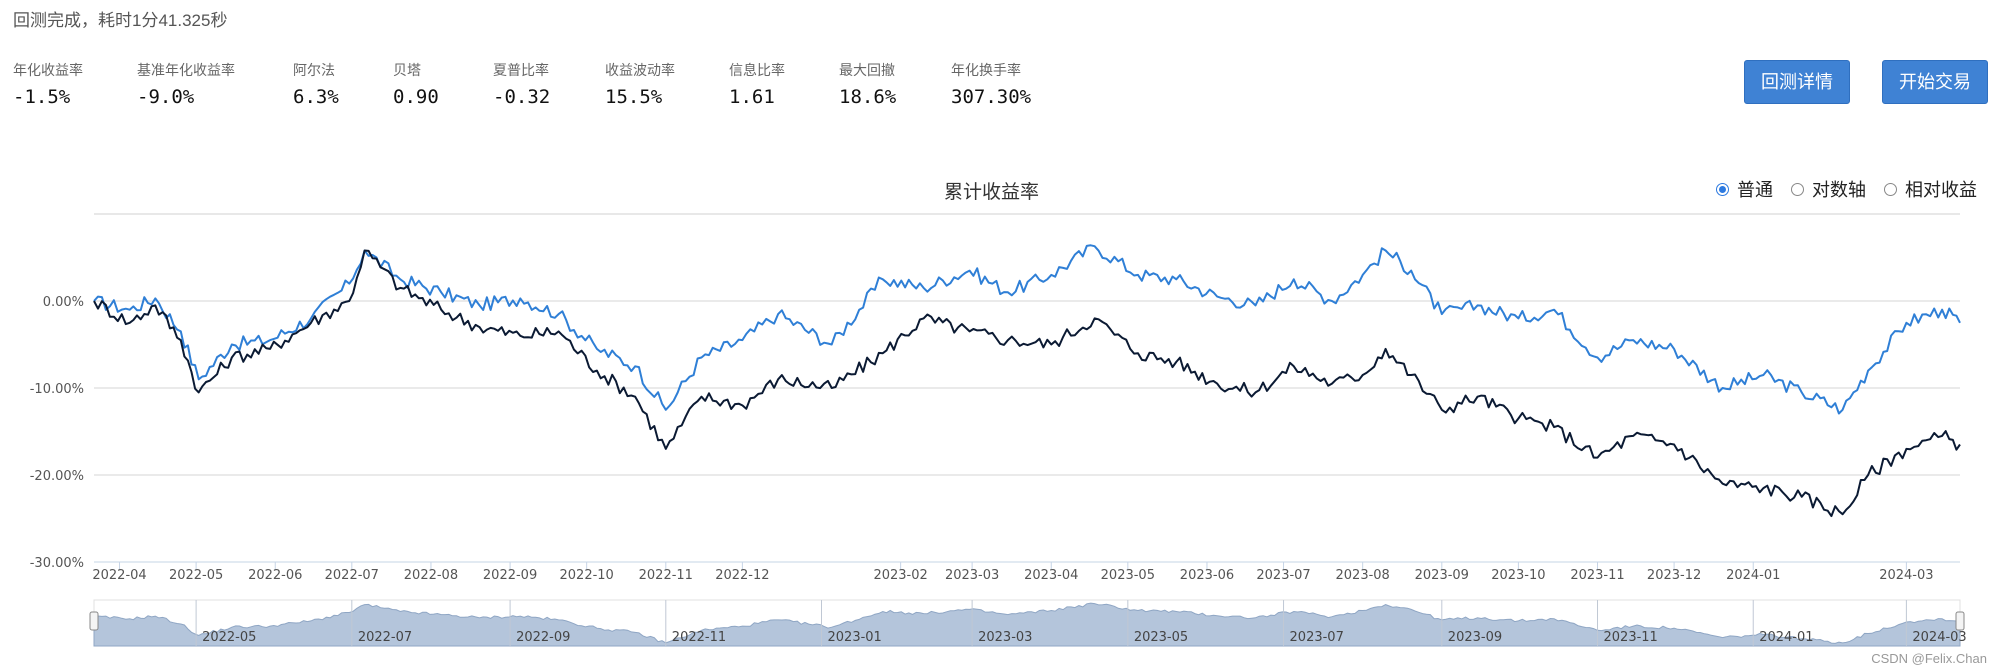  Describe the element at coordinates (1631, 637) in the screenshot. I see `navigator-tick-label: 2023-11` at that location.